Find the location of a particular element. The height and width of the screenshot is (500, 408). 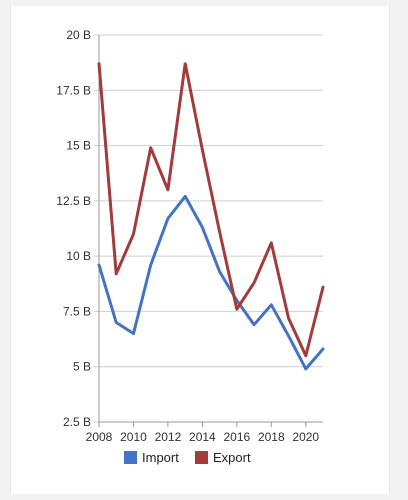

y-axis: 2.5 B 5 B 7.5 B 10 B 12.5 B 15 B 17.5 B 20 B is located at coordinates (78, 228).